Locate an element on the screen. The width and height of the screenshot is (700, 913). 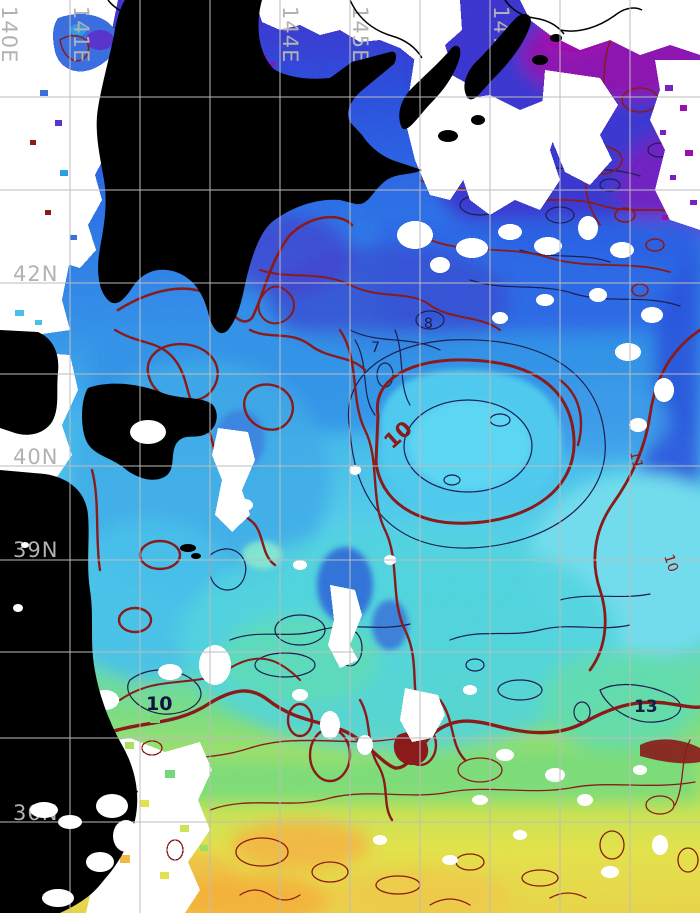
contour-label: 8 is located at coordinates (428, 324).